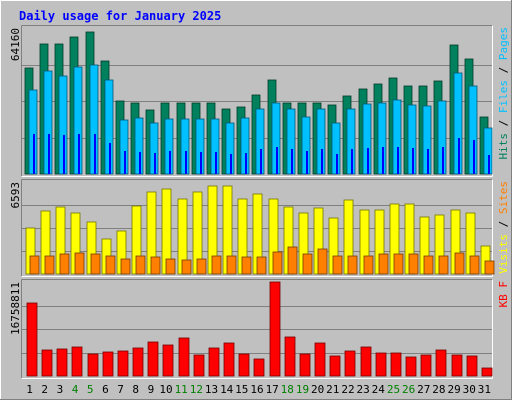  I want to click on panel-legend: Visits / Sites, so click(503, 227).